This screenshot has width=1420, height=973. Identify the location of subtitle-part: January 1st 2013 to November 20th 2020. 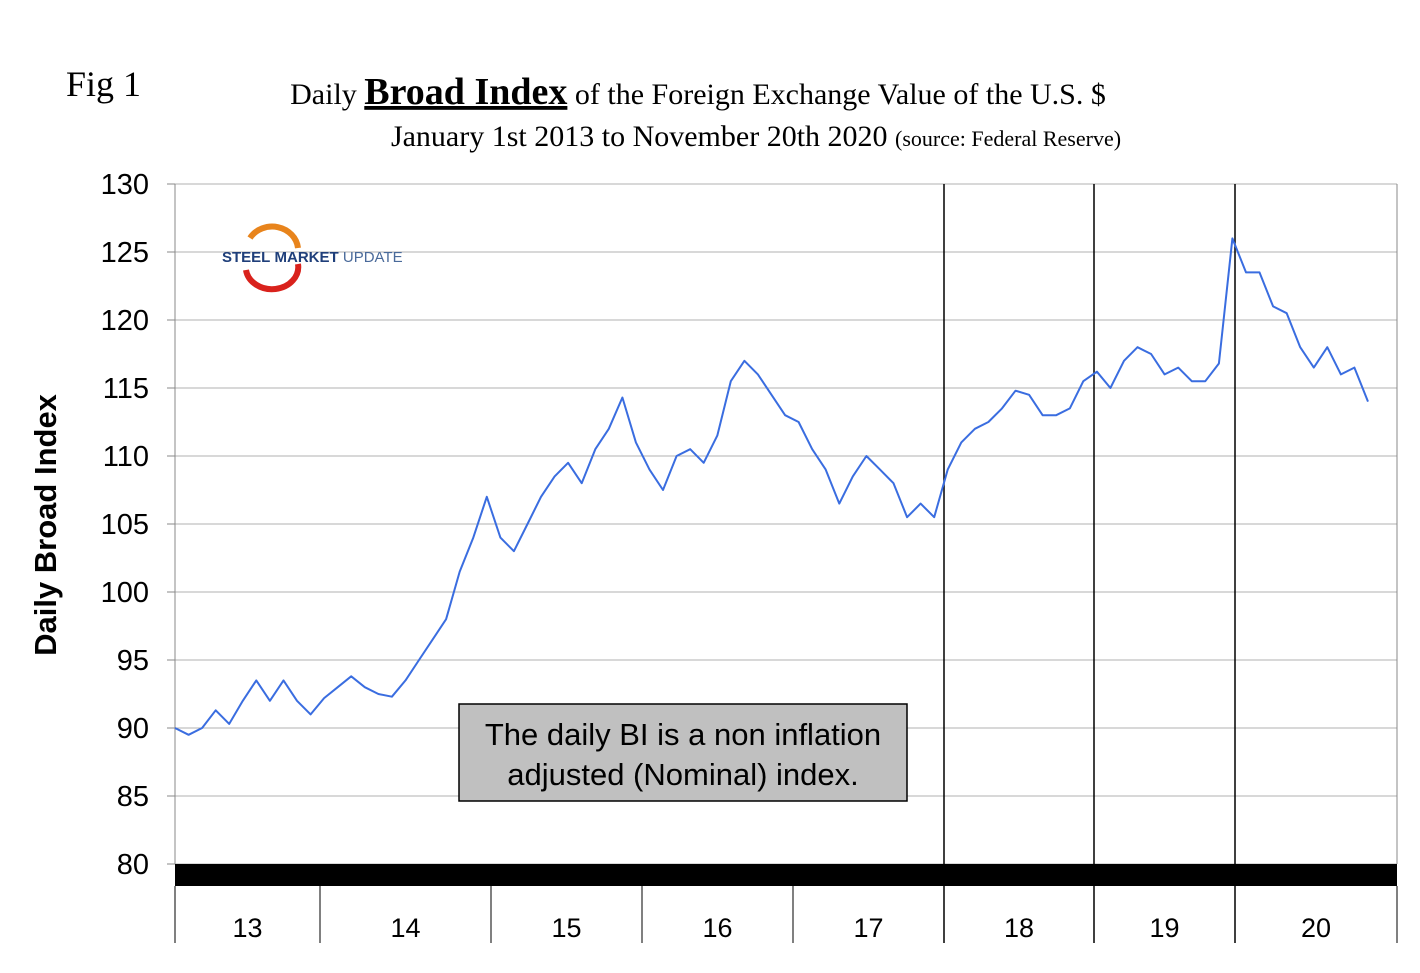
(639, 136).